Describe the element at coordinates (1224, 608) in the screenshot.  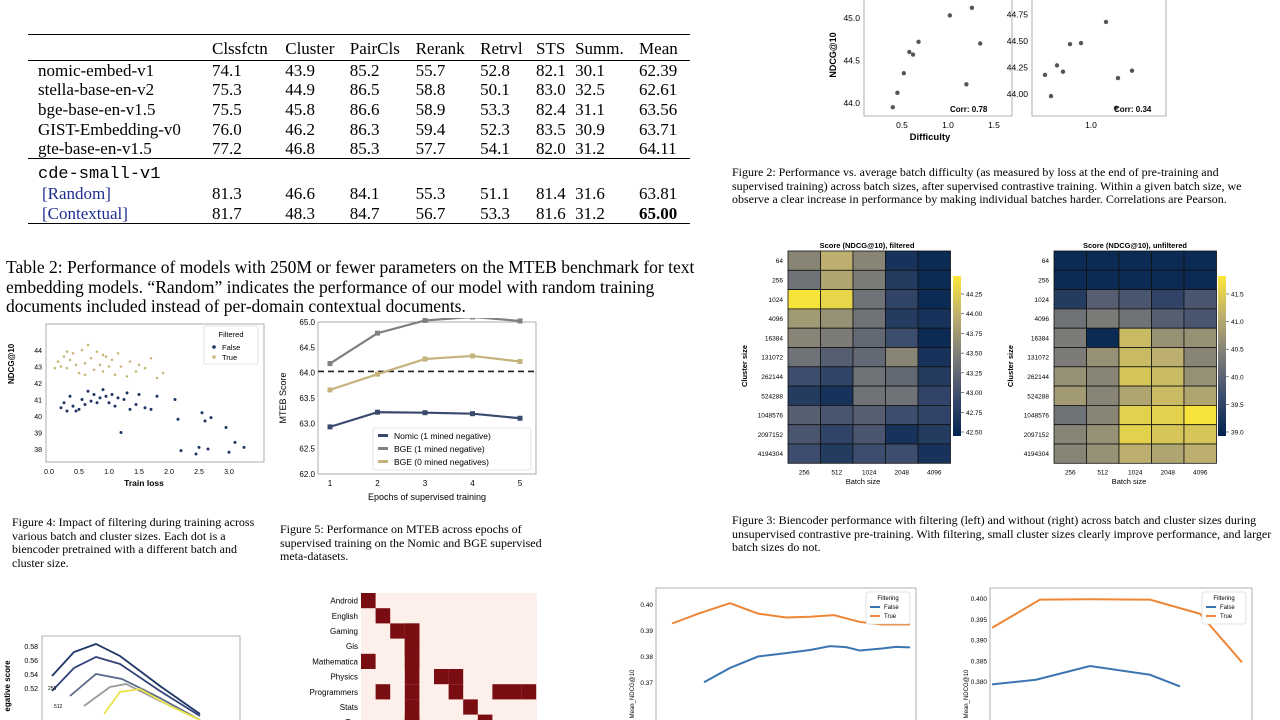
I see `right-legend: Filtering False True` at that location.